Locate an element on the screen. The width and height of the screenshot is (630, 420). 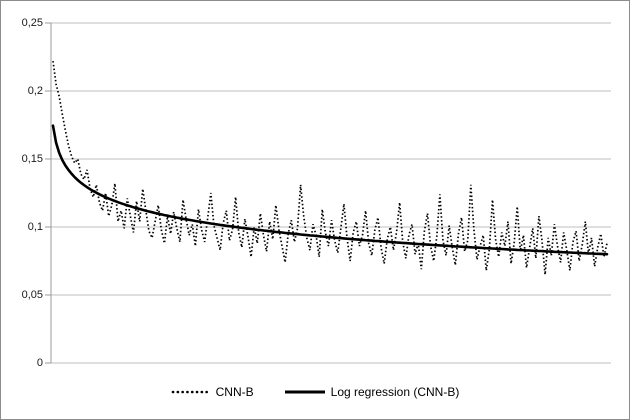
legend: CNN-B Log regression (CNN-B) is located at coordinates (315, 392).